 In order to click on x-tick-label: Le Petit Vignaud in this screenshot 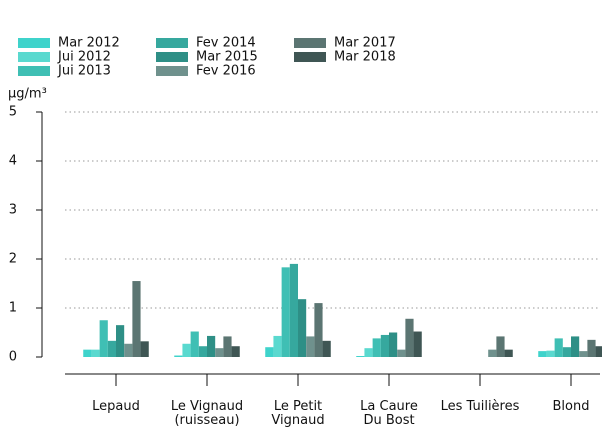, I will do `click(298, 413)`.